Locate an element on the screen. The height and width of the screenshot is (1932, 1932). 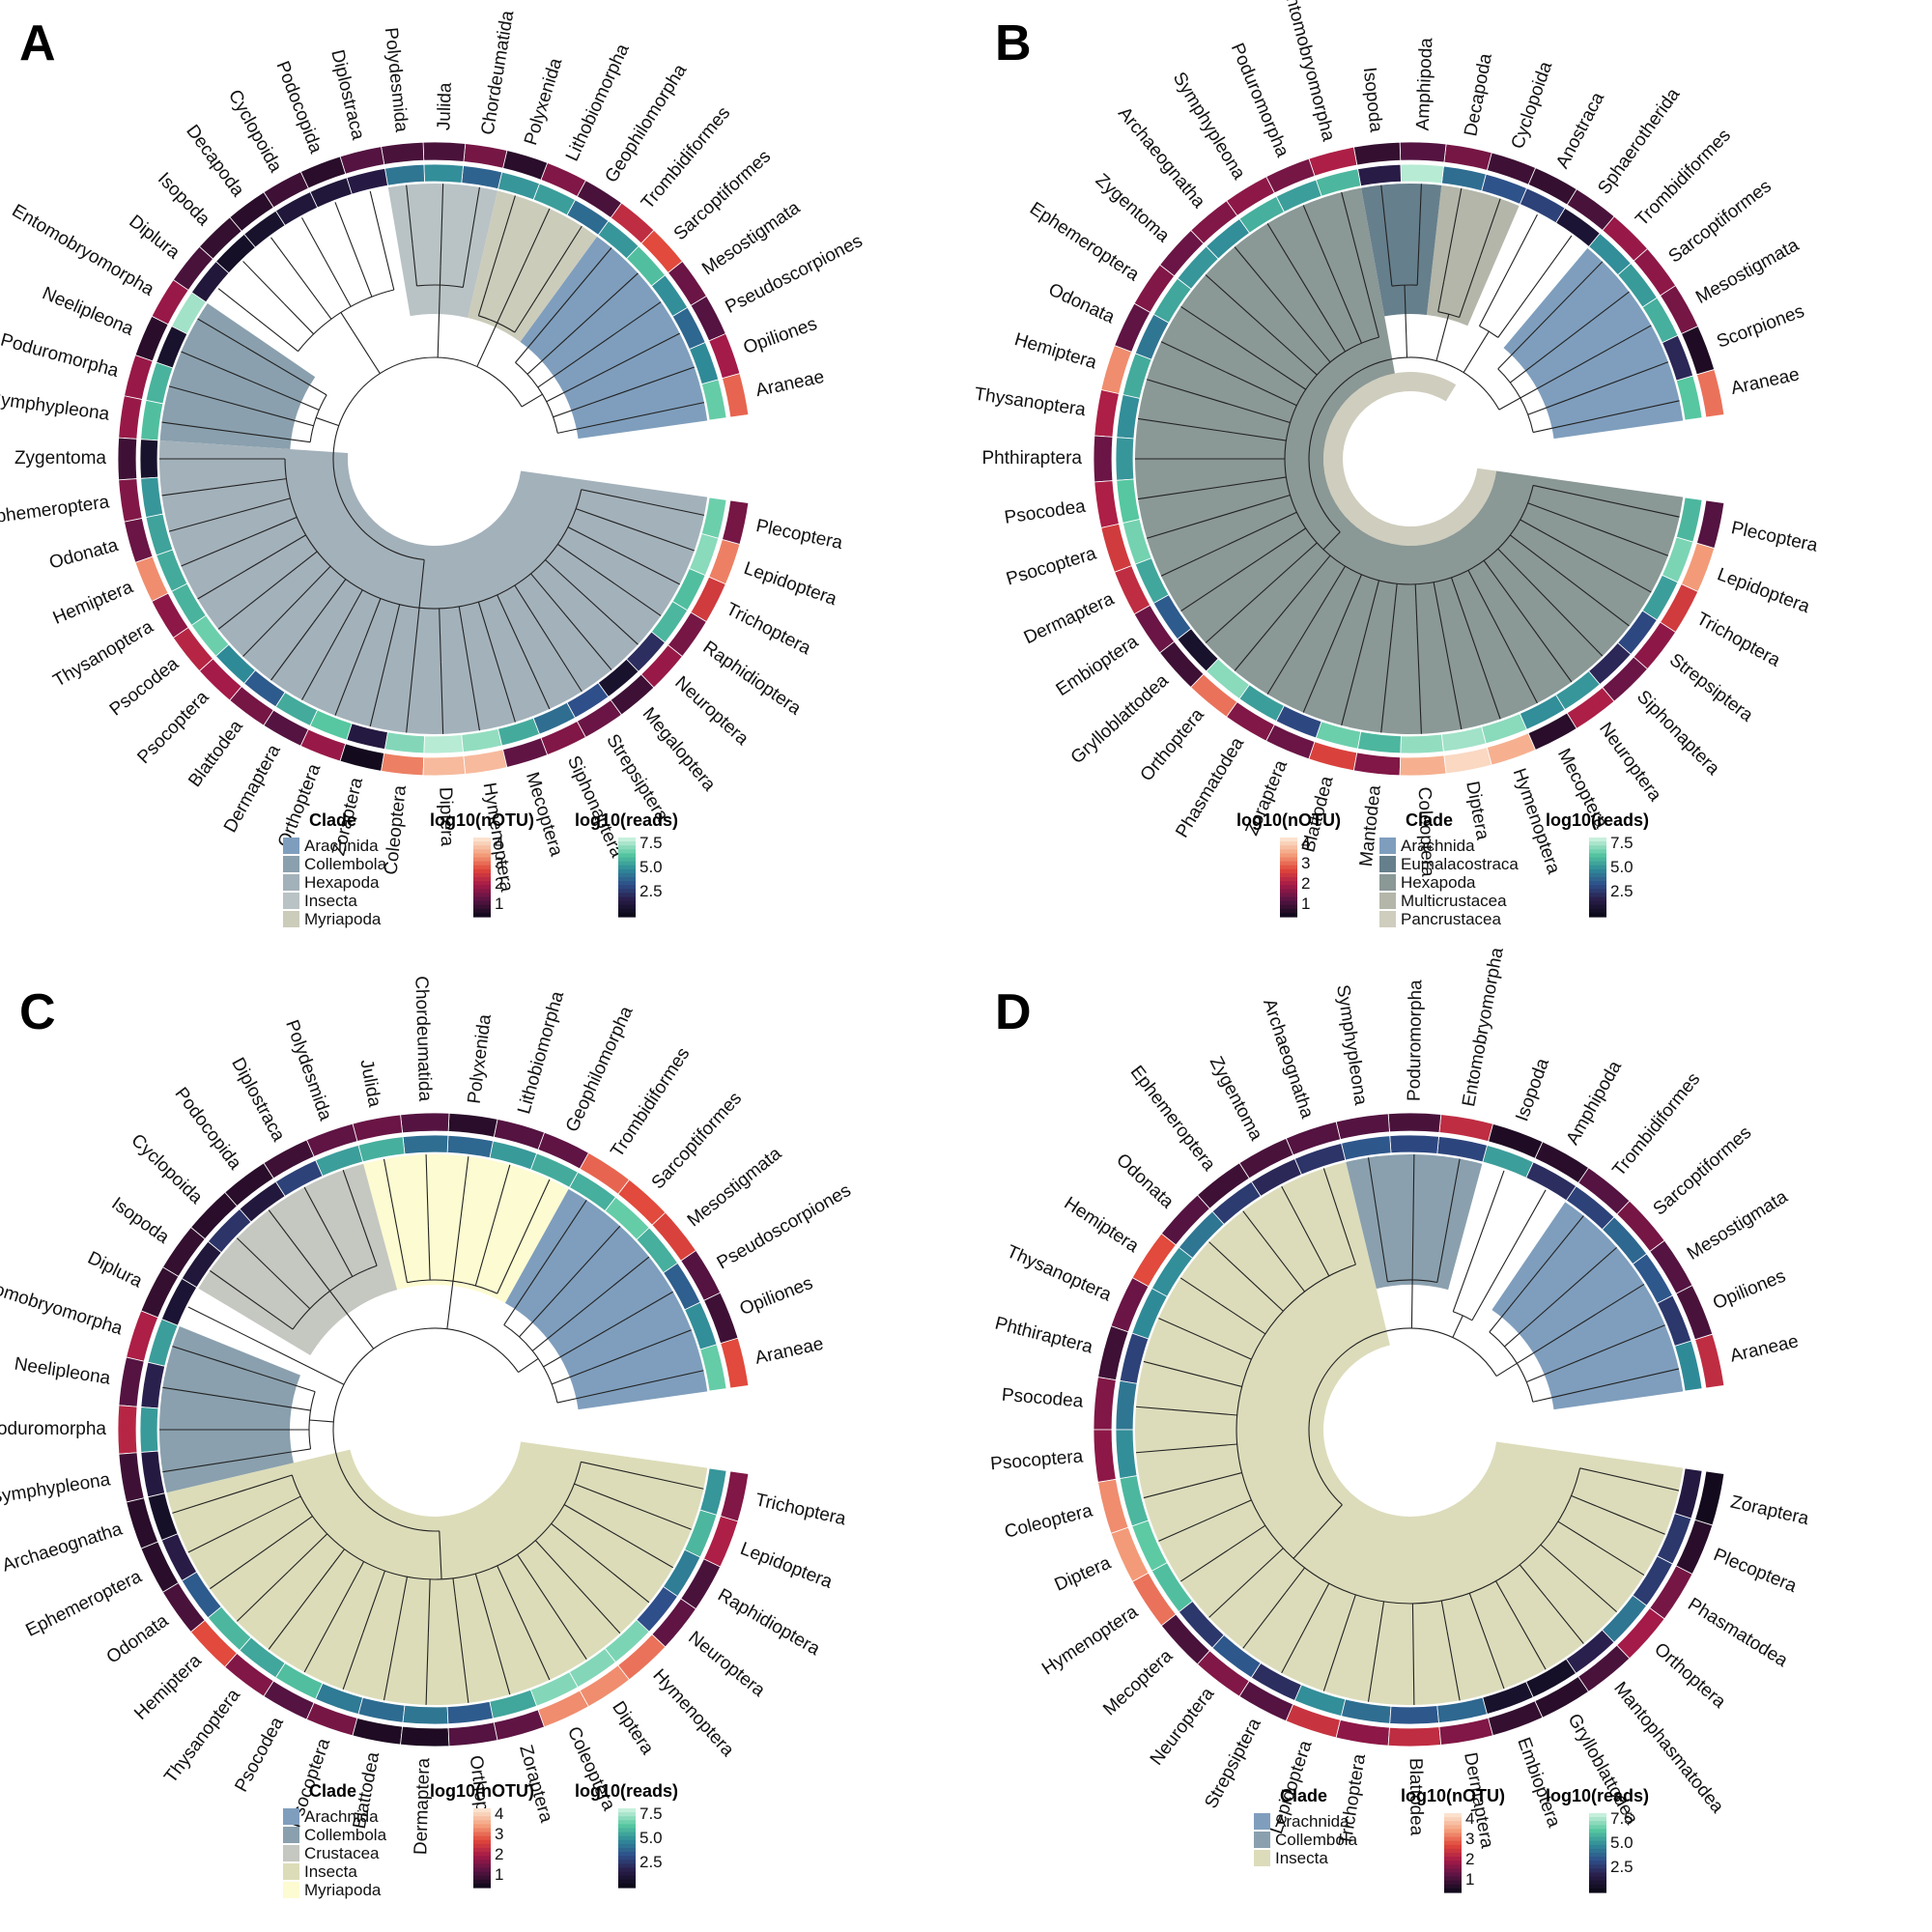
legend-tick: 1 is located at coordinates (499, 1874).